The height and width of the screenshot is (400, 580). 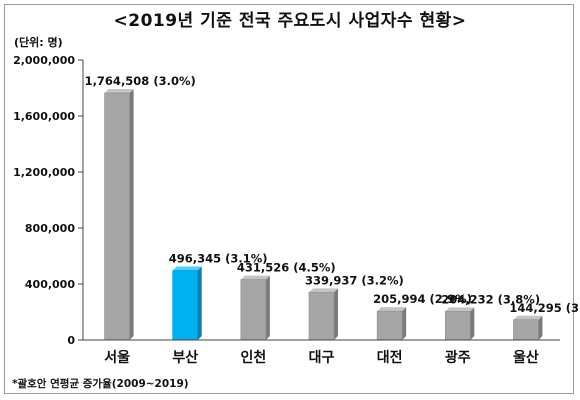 I want to click on chart-title: <2019년 기준 전국 주요도시 사업자수 현황>, so click(x=290, y=21).